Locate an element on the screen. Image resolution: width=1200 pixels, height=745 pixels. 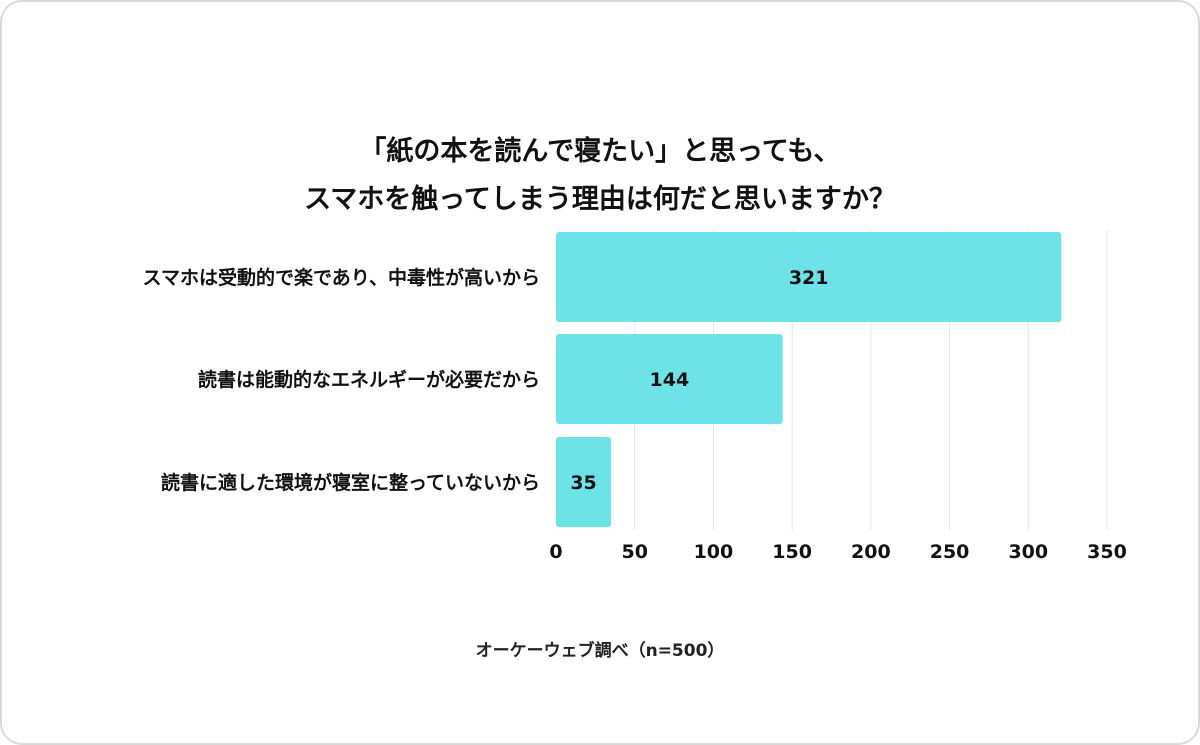
x-tick-label-200: 200 is located at coordinates (871, 552).